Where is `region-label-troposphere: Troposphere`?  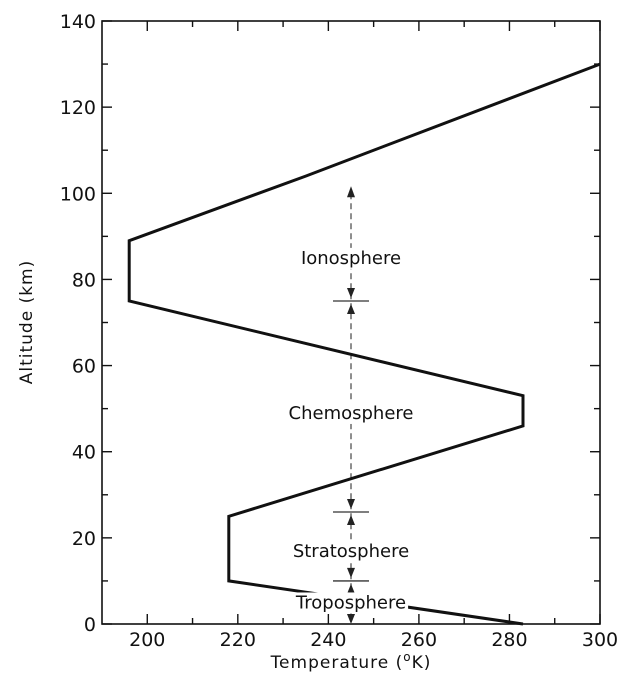
region-label-troposphere: Troposphere is located at coordinates (350, 602).